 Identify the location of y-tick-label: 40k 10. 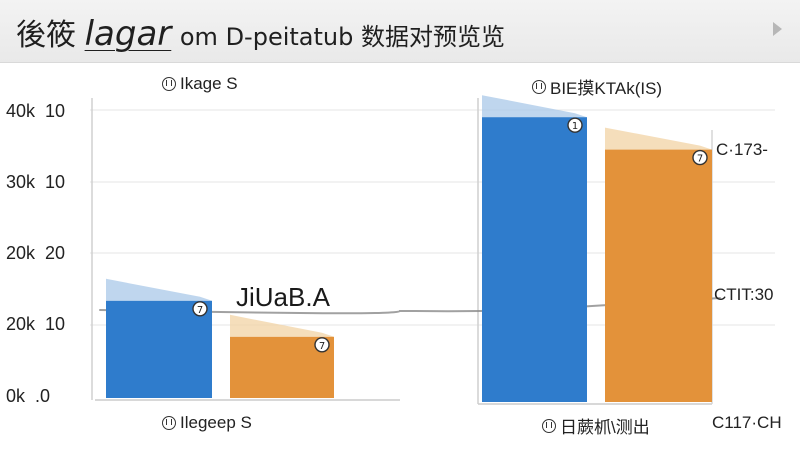
(36, 111).